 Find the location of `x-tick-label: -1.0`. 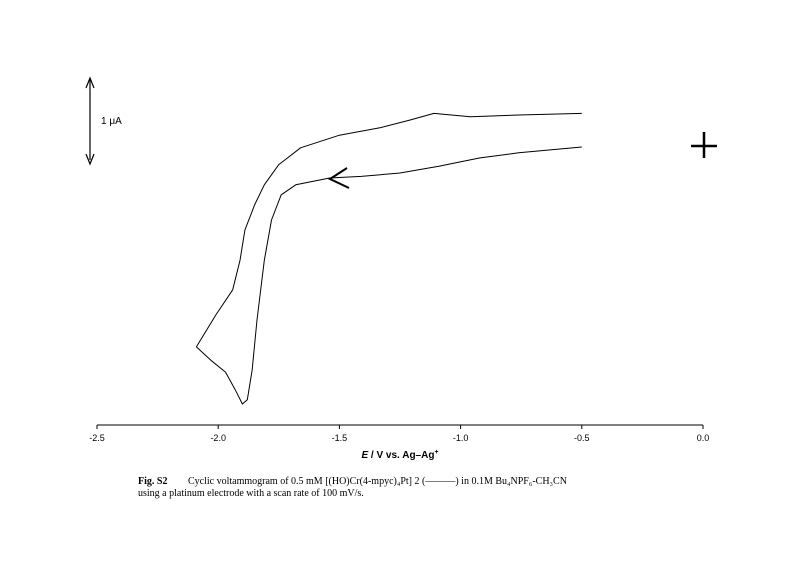

x-tick-label: -1.0 is located at coordinates (461, 438).